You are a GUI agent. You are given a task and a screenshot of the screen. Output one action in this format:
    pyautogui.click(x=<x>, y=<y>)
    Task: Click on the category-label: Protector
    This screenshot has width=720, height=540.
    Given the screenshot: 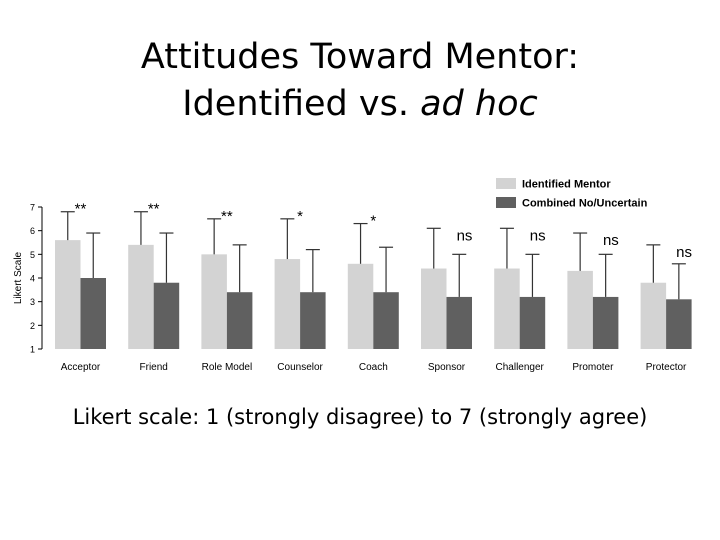 What is the action you would take?
    pyautogui.click(x=666, y=367)
    